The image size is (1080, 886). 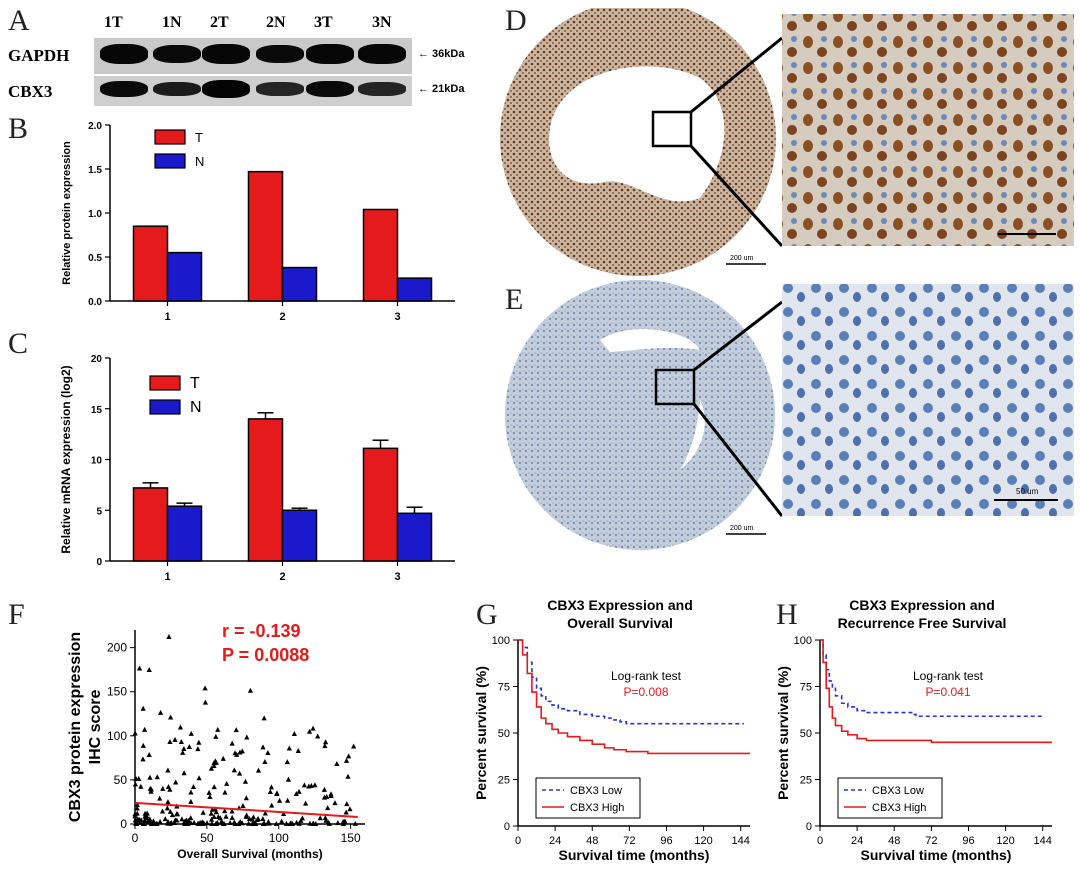 I want to click on lane-label: 1N, so click(x=172, y=22).